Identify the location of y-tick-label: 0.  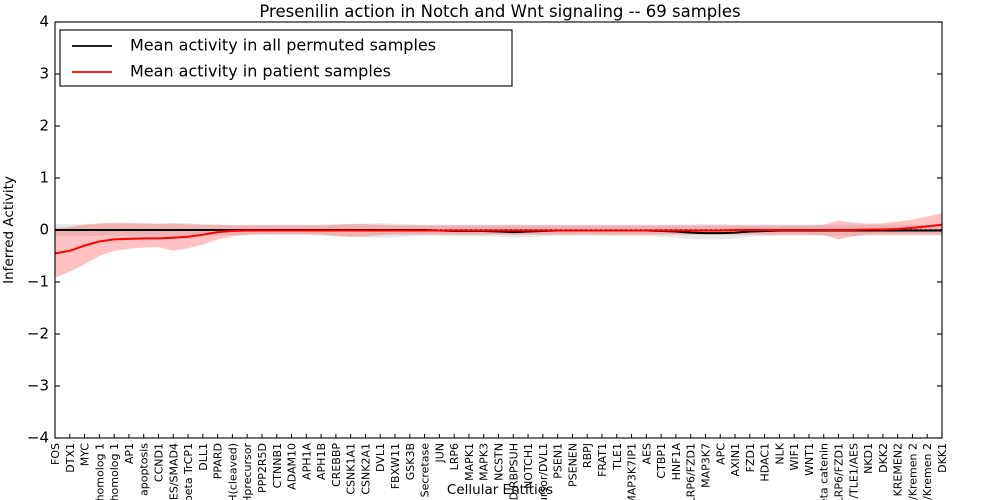
(44, 230).